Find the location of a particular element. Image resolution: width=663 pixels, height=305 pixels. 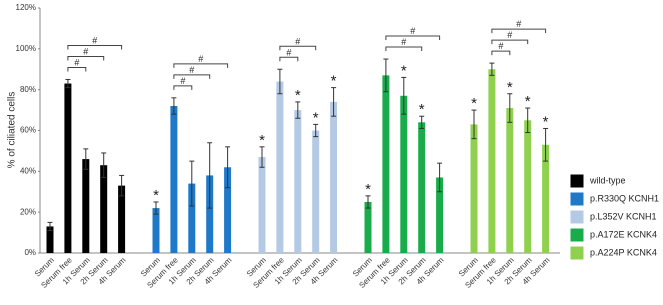

y-tick-label: 40% is located at coordinates (28, 170).